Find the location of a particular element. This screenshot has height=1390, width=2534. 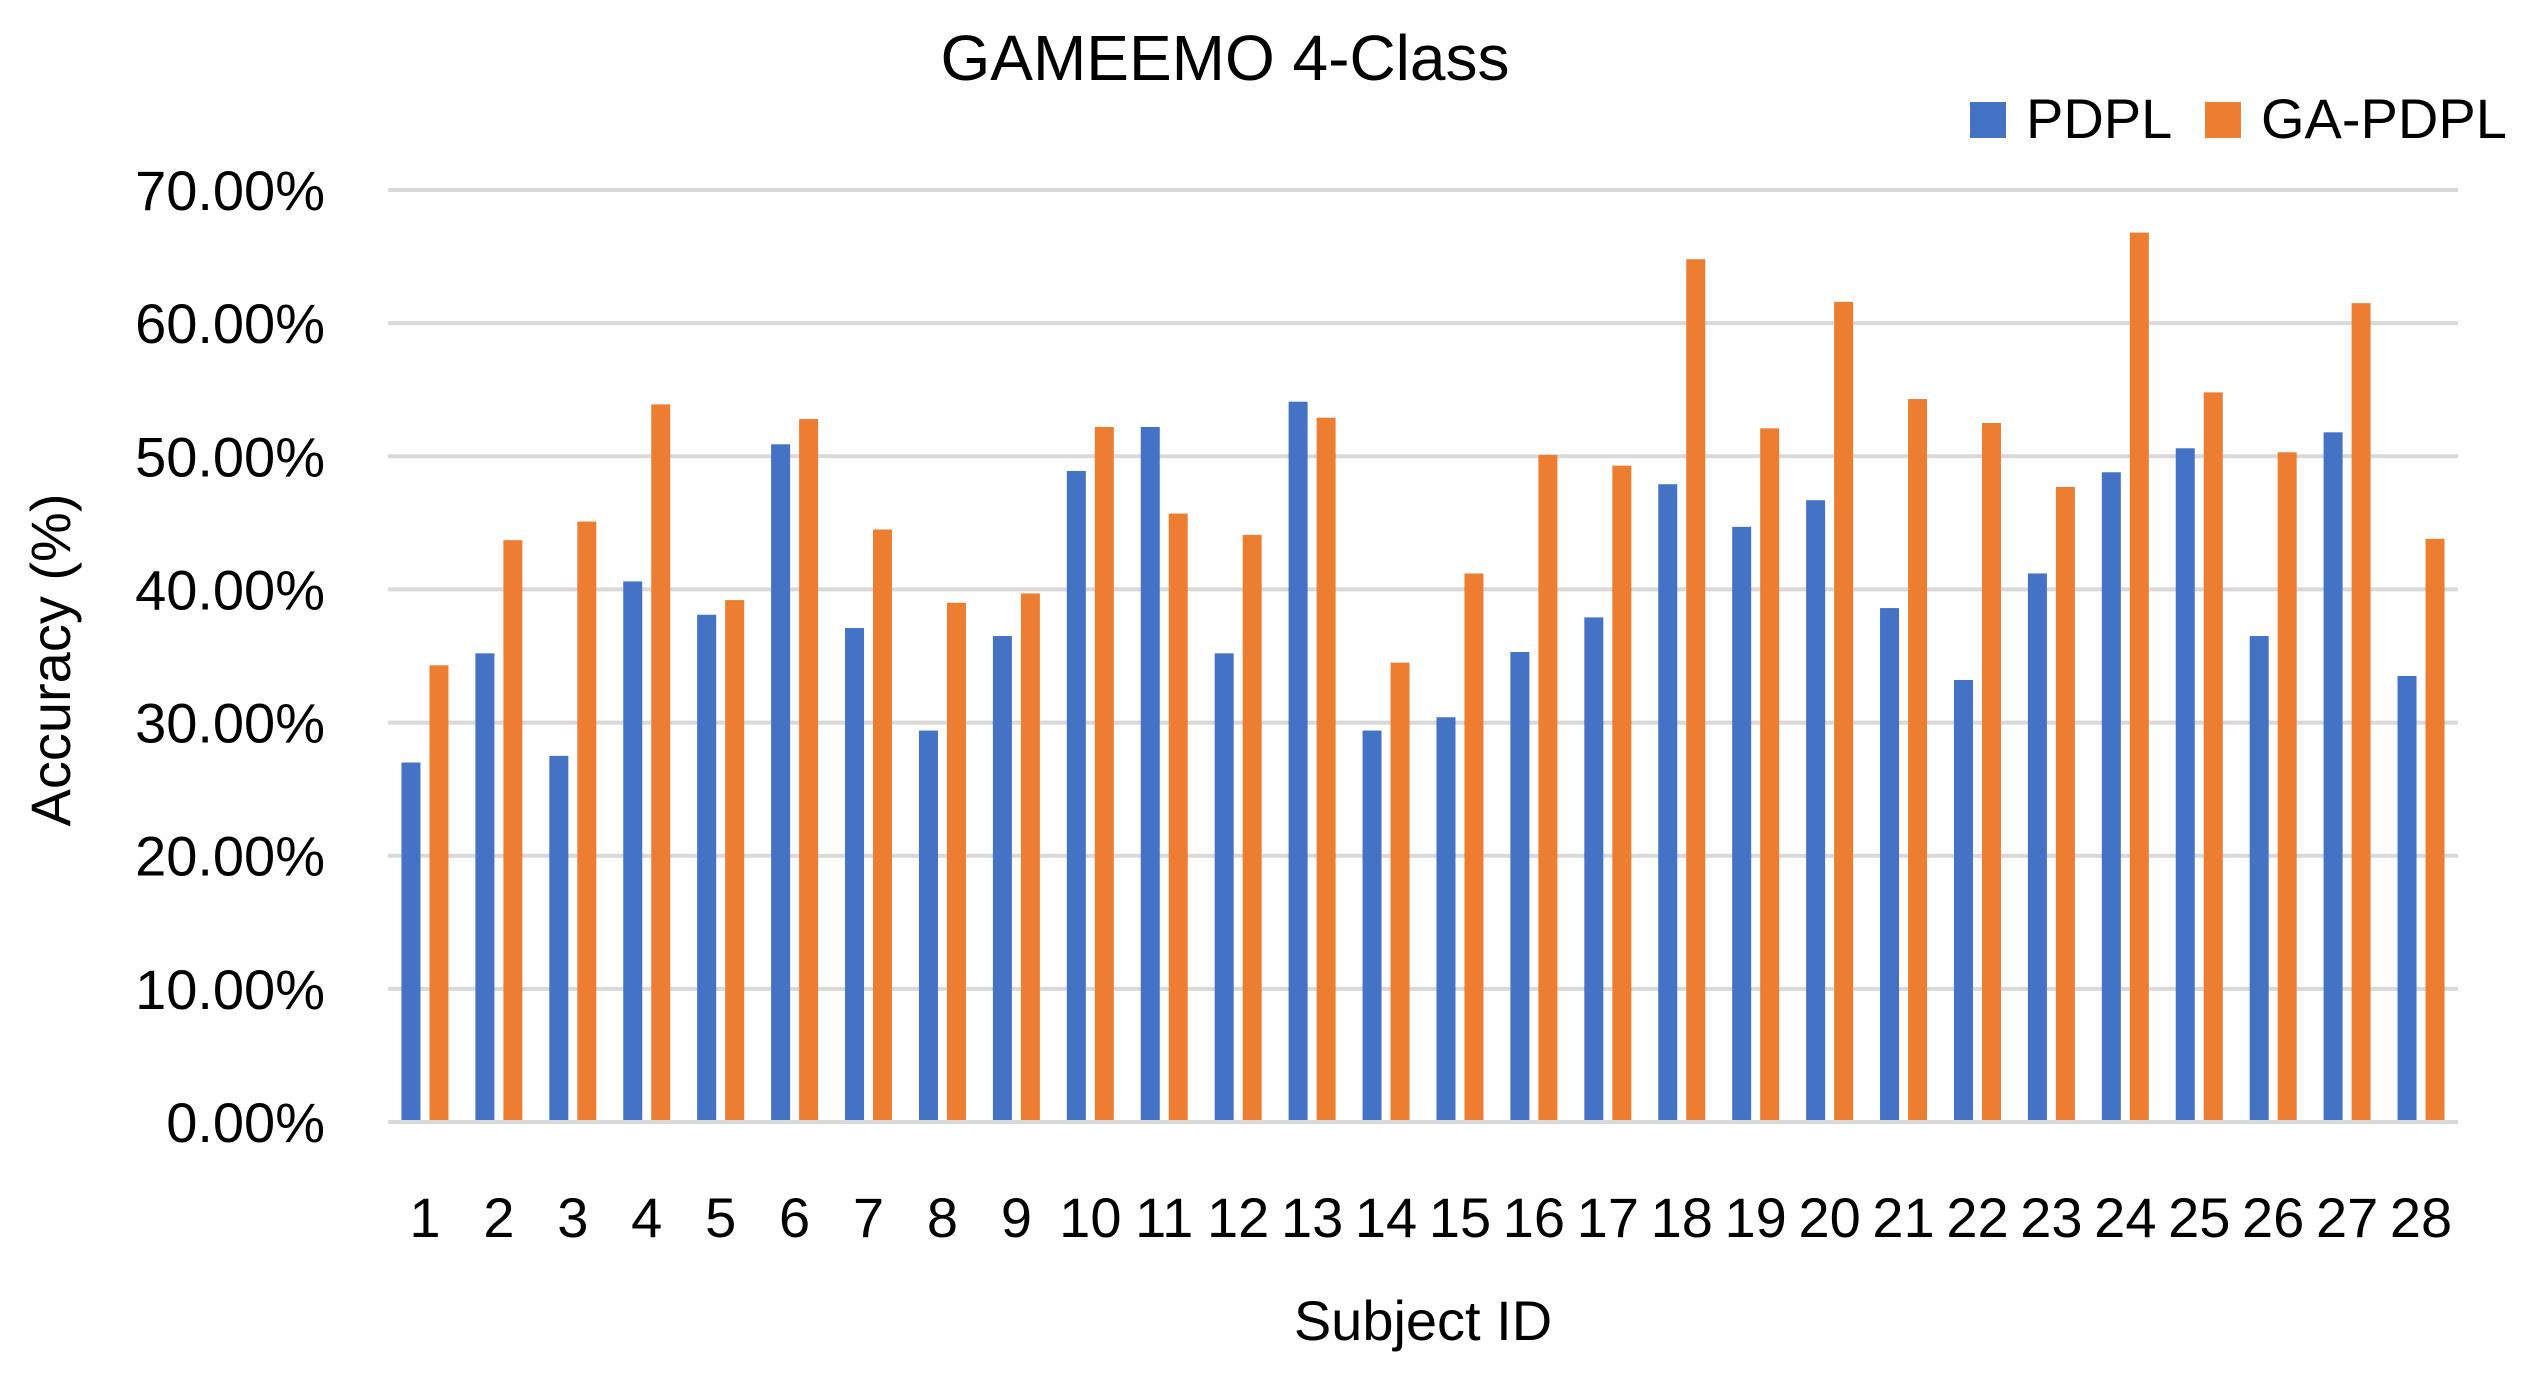

x-tick-label: 2 is located at coordinates (498, 1217).